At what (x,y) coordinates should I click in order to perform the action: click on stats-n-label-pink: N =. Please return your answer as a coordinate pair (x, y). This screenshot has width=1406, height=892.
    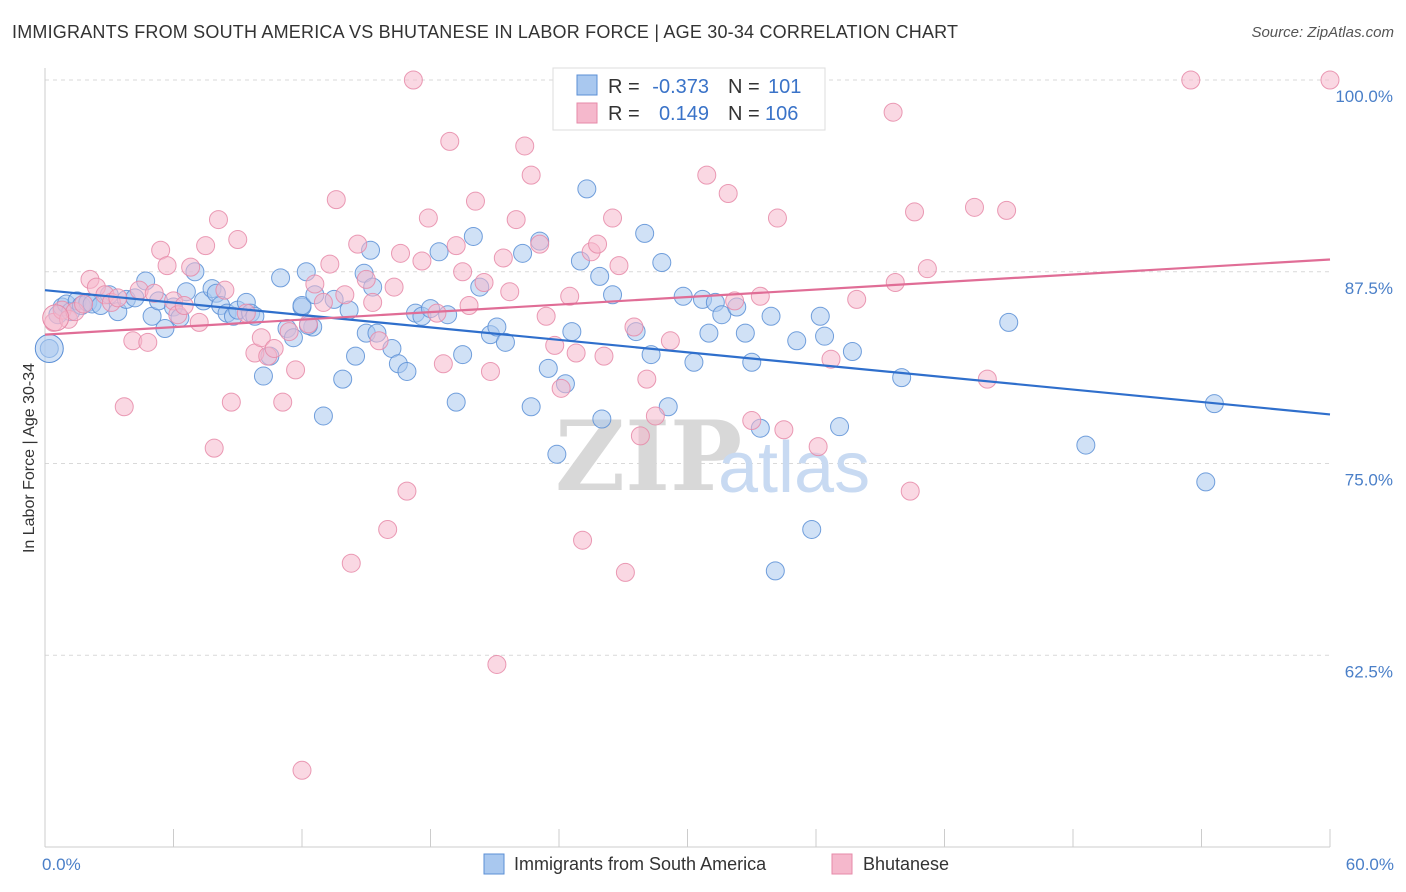
    Looking at the image, I should click on (744, 114).